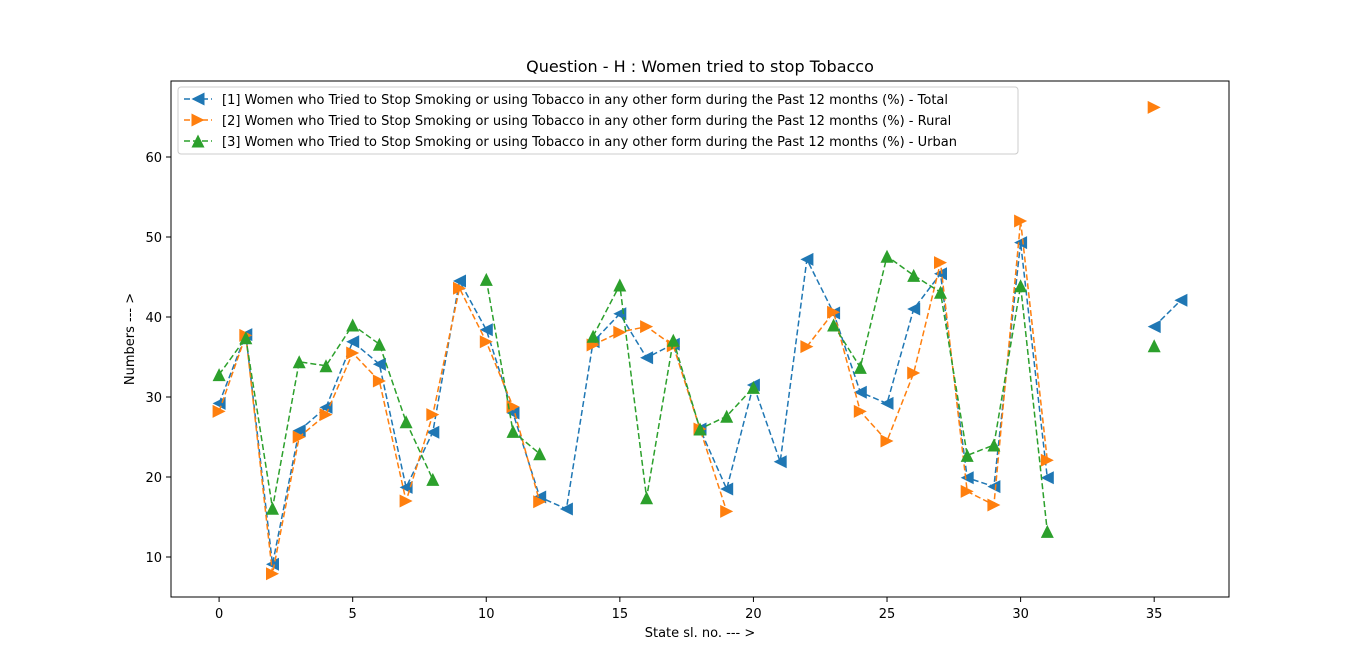 This screenshot has width=1366, height=671. I want to click on series-2-line, so click(660, 418).